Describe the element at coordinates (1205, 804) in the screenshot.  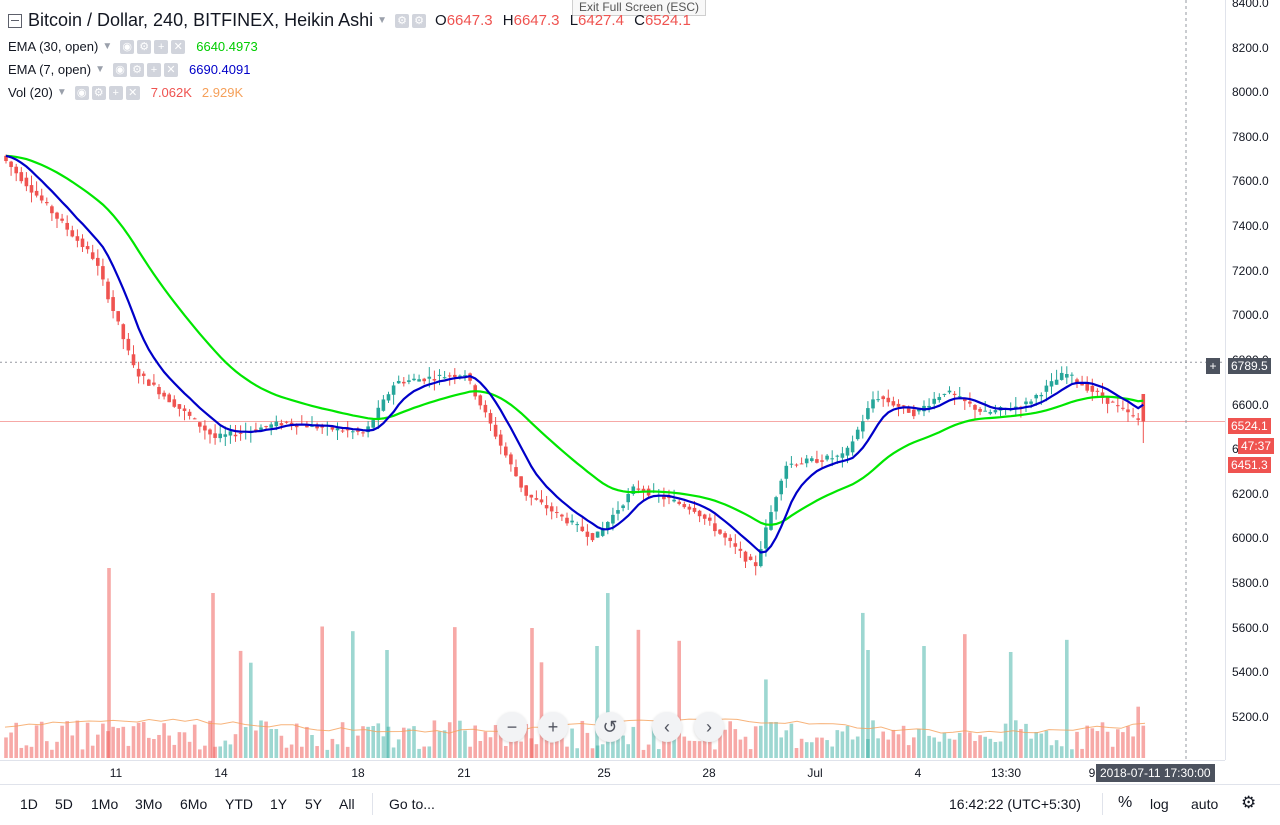
I see `auto-toggle: auto` at that location.